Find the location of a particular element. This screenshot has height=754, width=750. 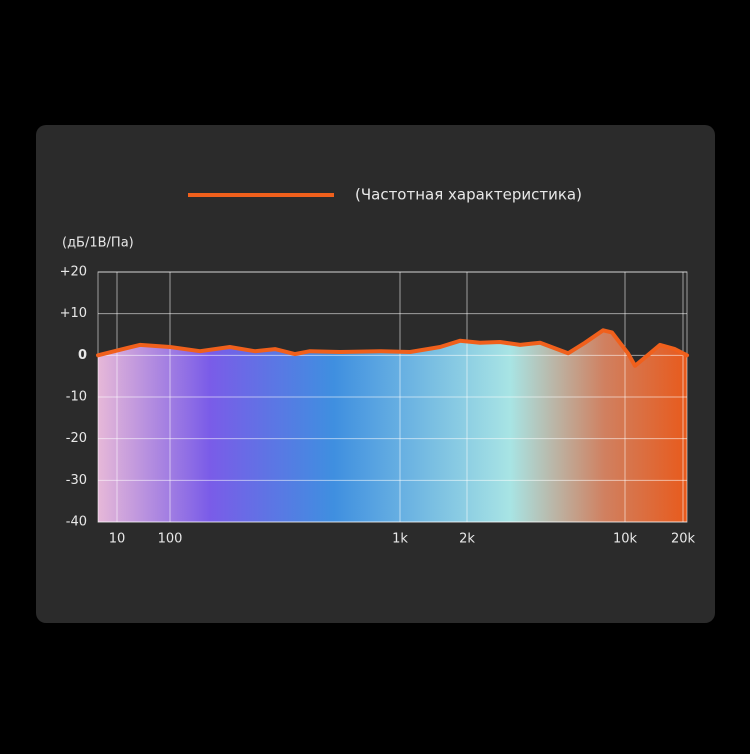

y-tick-label: -40 is located at coordinates (76, 522).